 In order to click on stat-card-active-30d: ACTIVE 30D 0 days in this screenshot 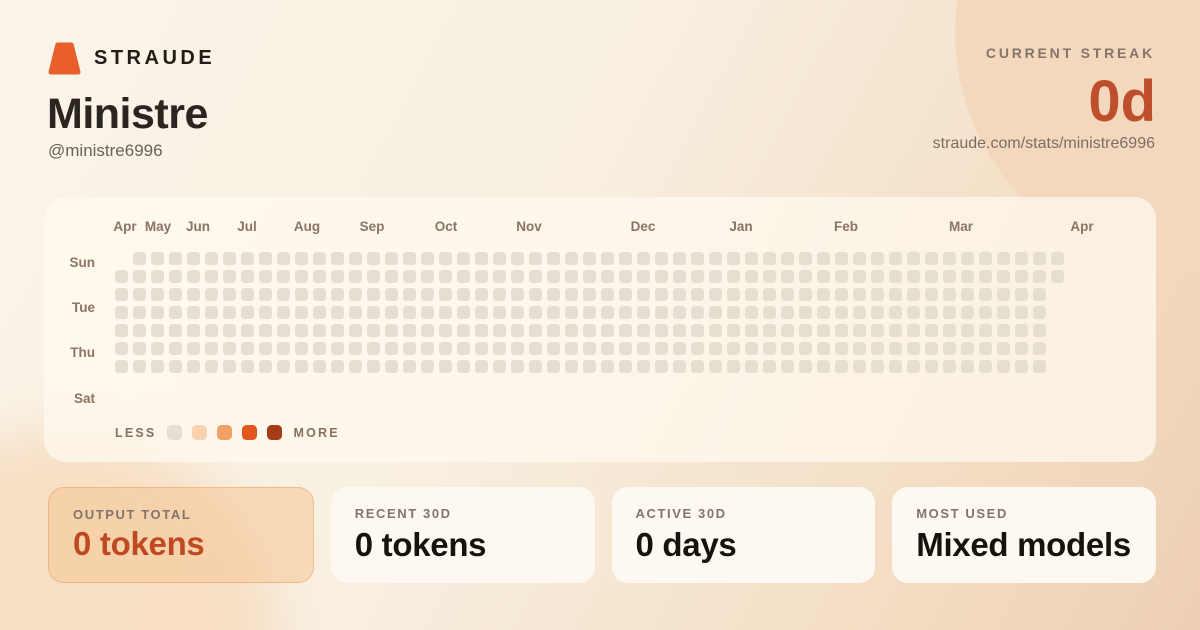, I will do `click(743, 535)`.